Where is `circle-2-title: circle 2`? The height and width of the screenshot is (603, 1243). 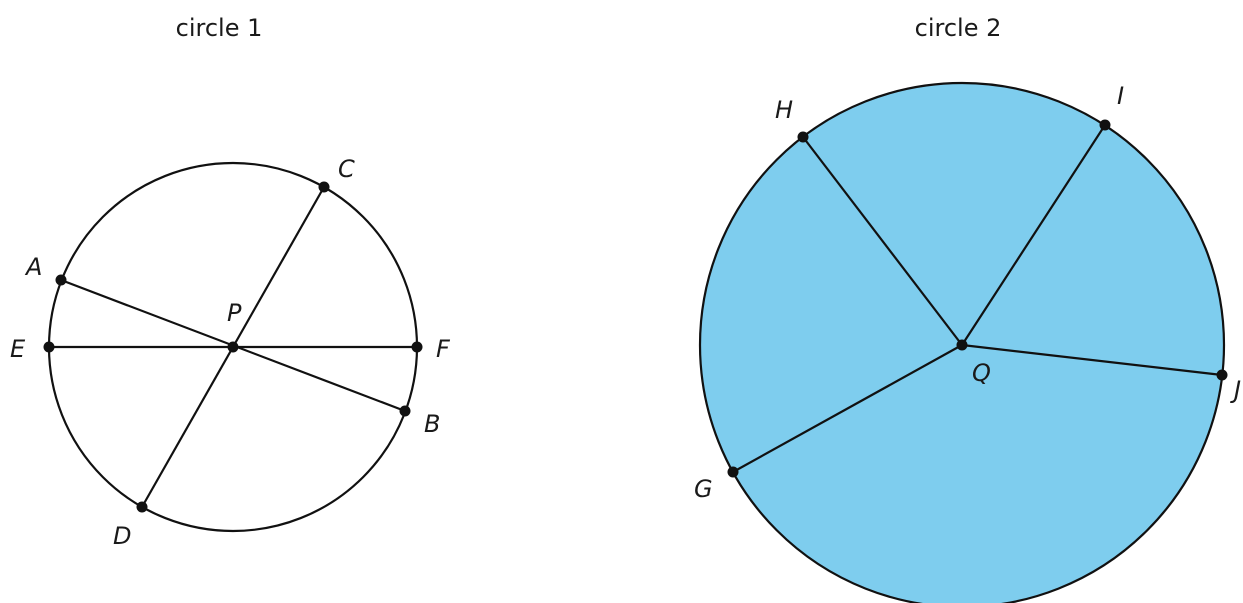 circle-2-title: circle 2 is located at coordinates (958, 28).